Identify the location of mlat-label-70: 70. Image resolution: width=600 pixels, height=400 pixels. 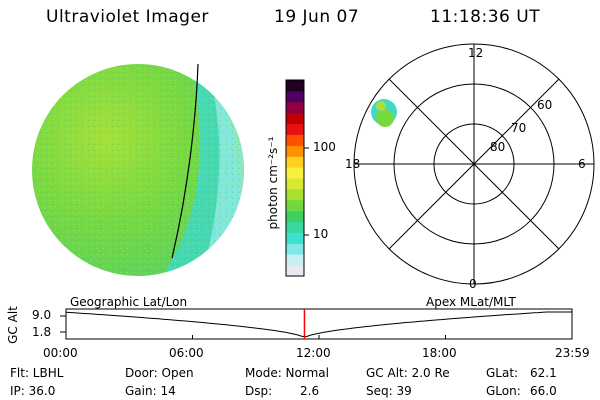
(519, 128).